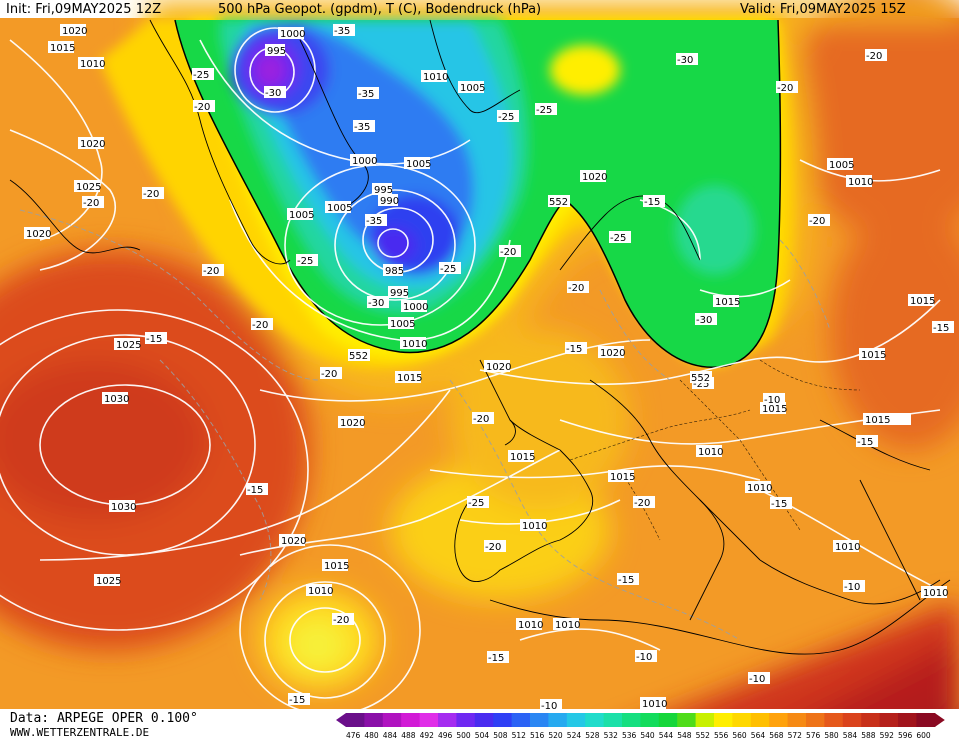 This screenshot has height=741, width=959. What do you see at coordinates (850, 735) in the screenshot?
I see `colorbar-tick-label: 584` at bounding box center [850, 735].